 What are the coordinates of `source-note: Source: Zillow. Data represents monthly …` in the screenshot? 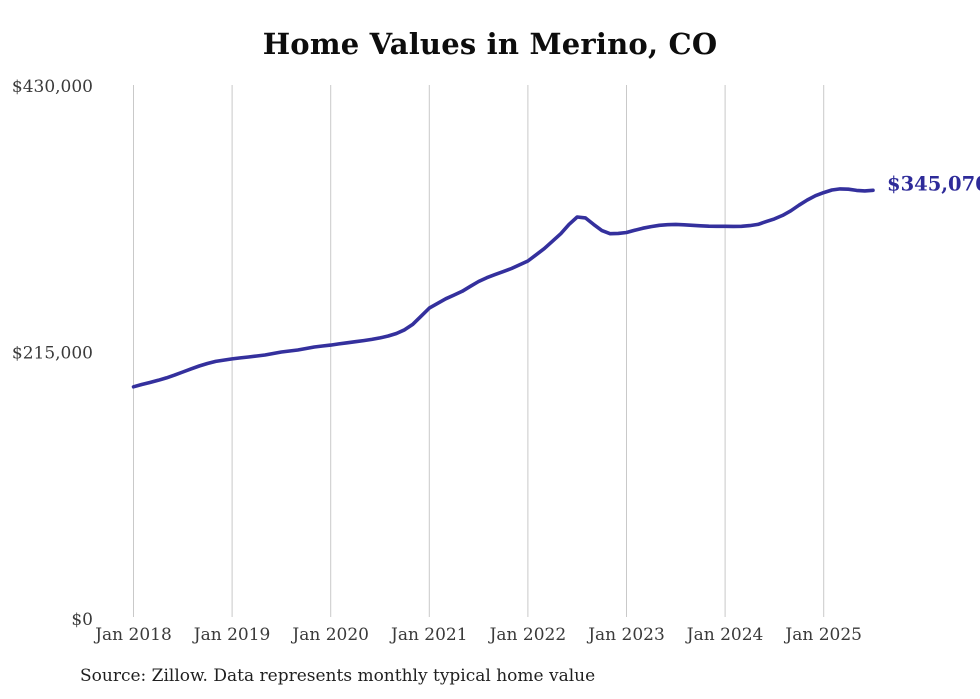 It's located at (338, 676).